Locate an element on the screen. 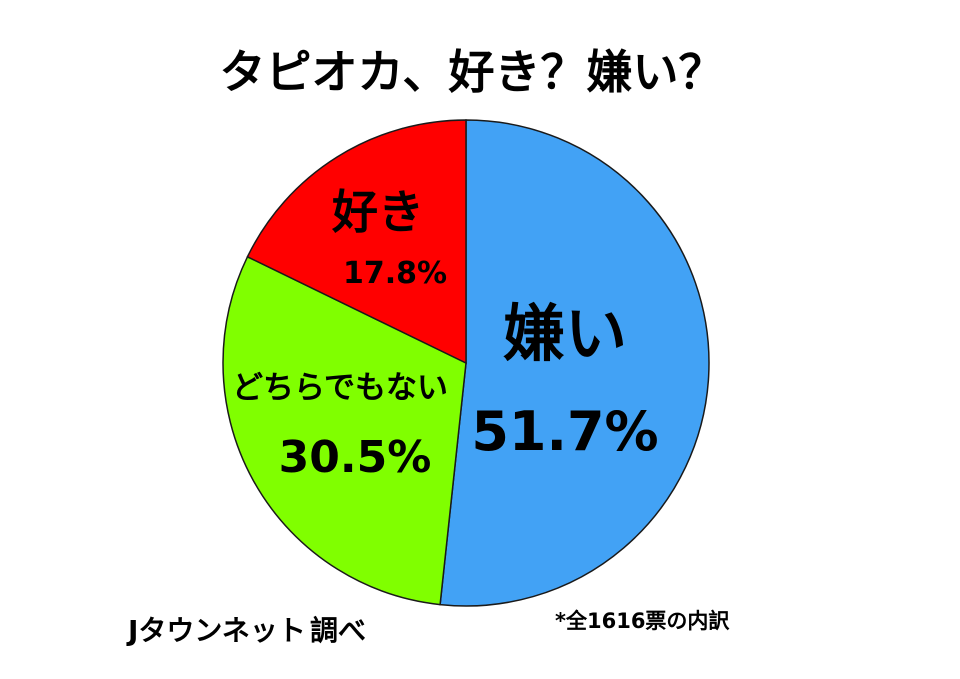 This screenshot has width=960, height=679. vote-count-note: *全1616票の内訳 is located at coordinates (642, 621).